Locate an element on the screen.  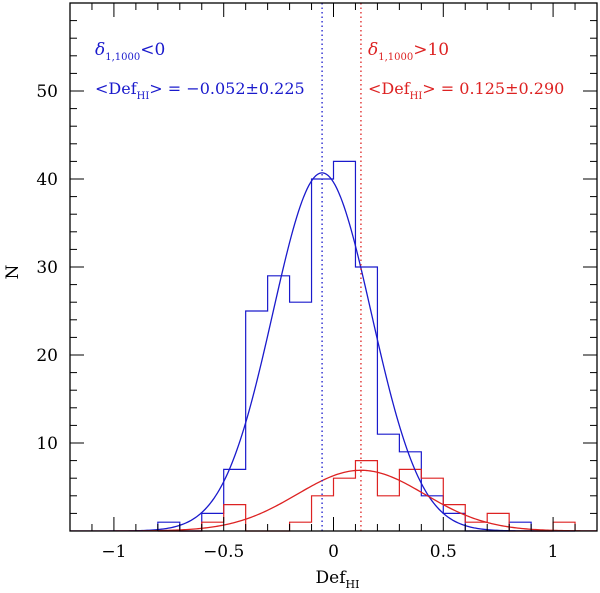
x-tick-label: −1 is located at coordinates (113, 552).